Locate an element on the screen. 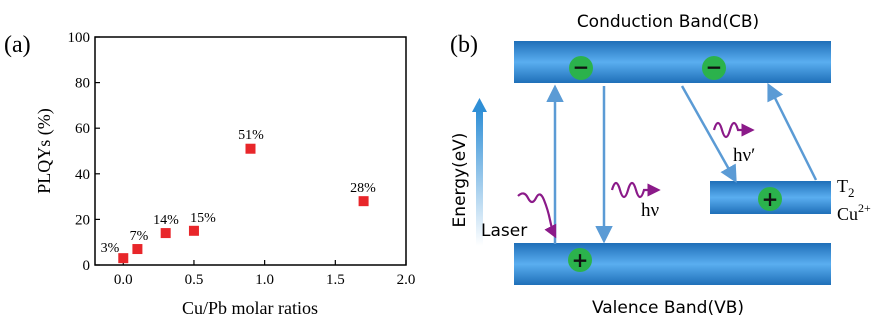 The height and width of the screenshot is (326, 878). x-tick-label: 1.0 is located at coordinates (264, 280).